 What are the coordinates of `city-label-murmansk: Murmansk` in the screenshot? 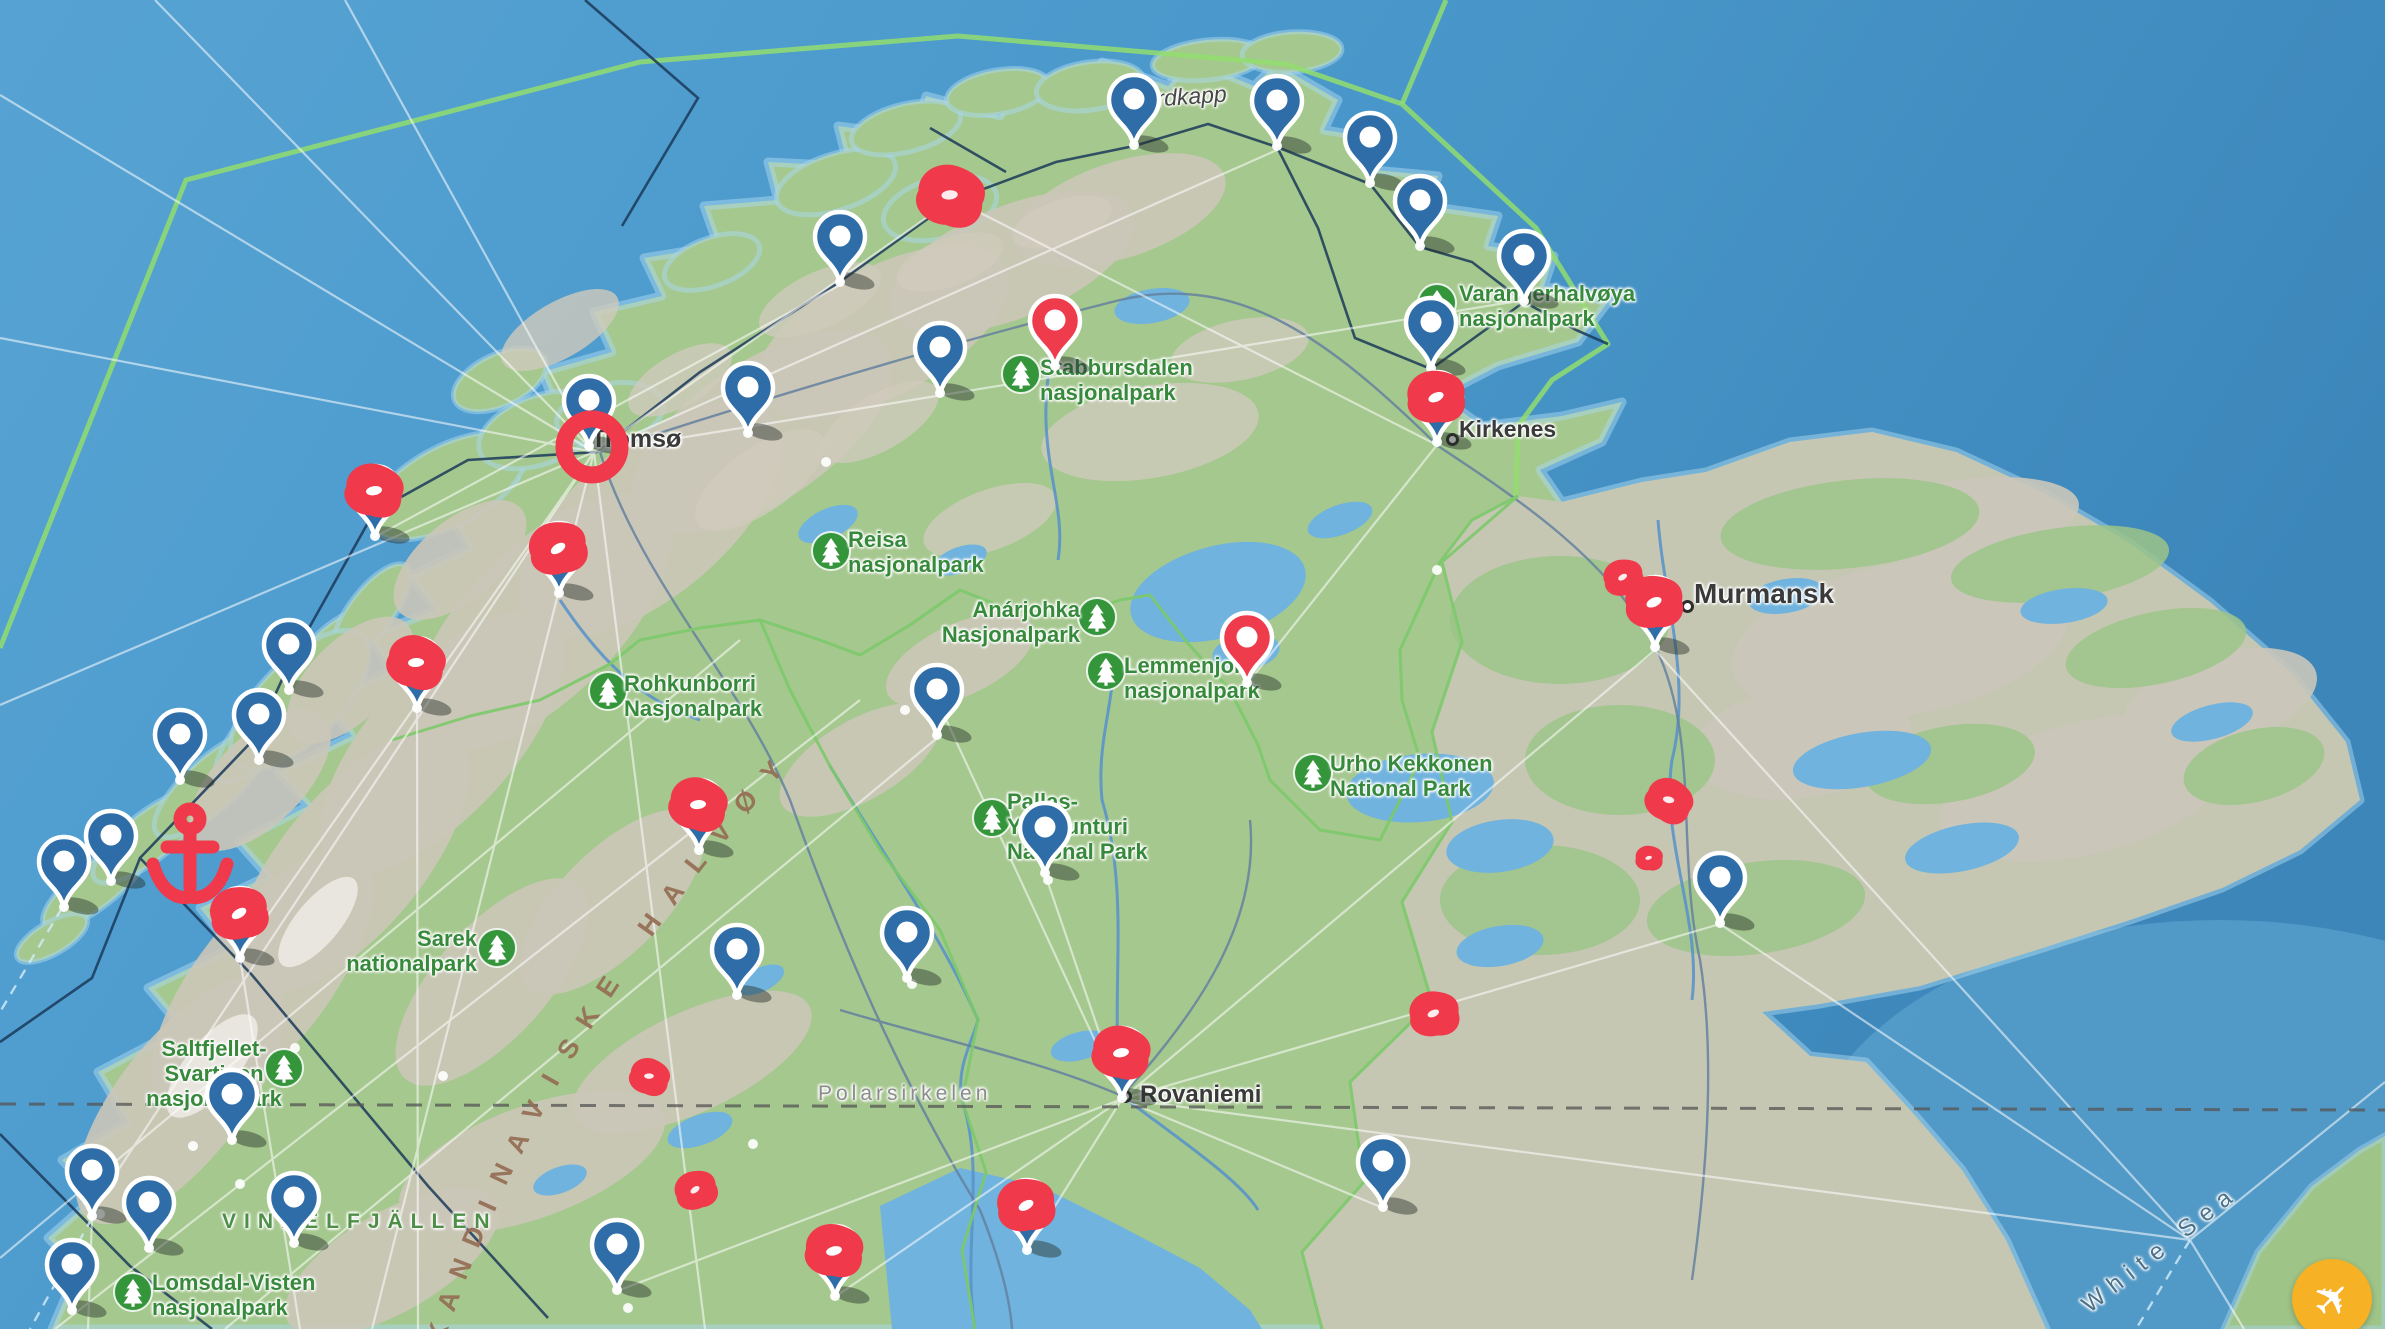 It's located at (1764, 593).